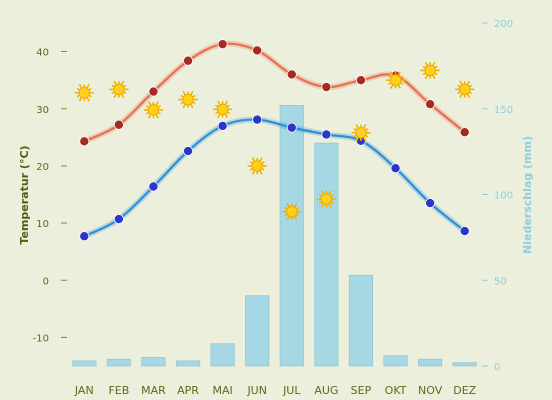  What do you see at coordinates (84, 390) in the screenshot?
I see `x-tick-label: JAN` at bounding box center [84, 390].